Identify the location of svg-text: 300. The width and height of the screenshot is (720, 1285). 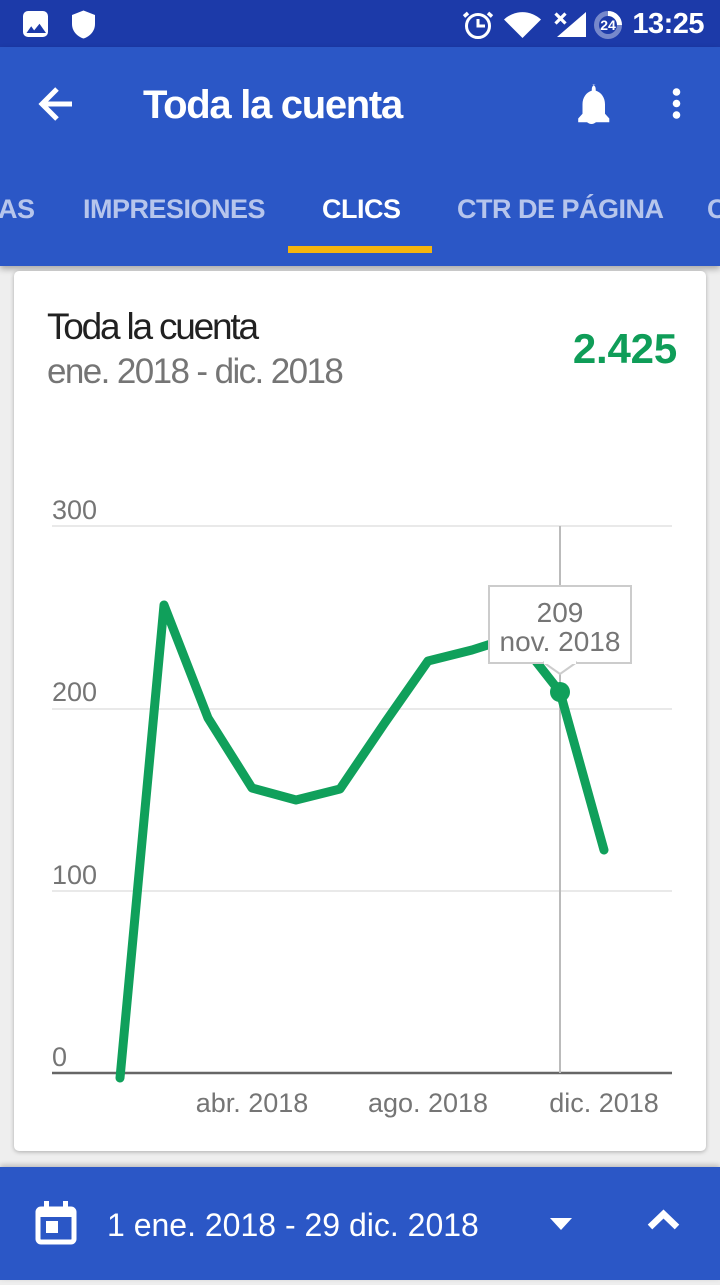
(74, 510).